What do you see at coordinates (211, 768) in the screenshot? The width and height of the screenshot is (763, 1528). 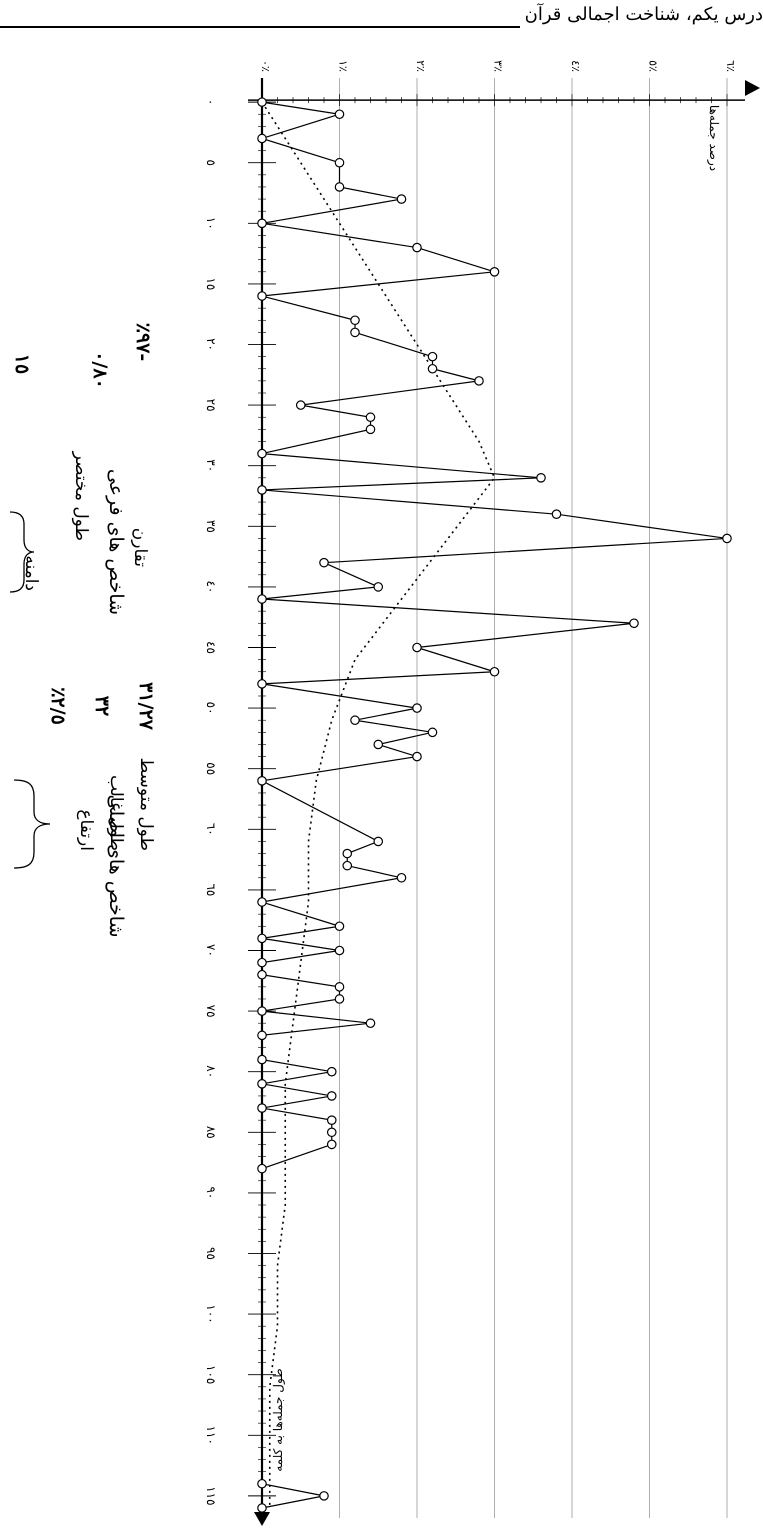 I see `x-tick-label: ٥٥` at bounding box center [211, 768].